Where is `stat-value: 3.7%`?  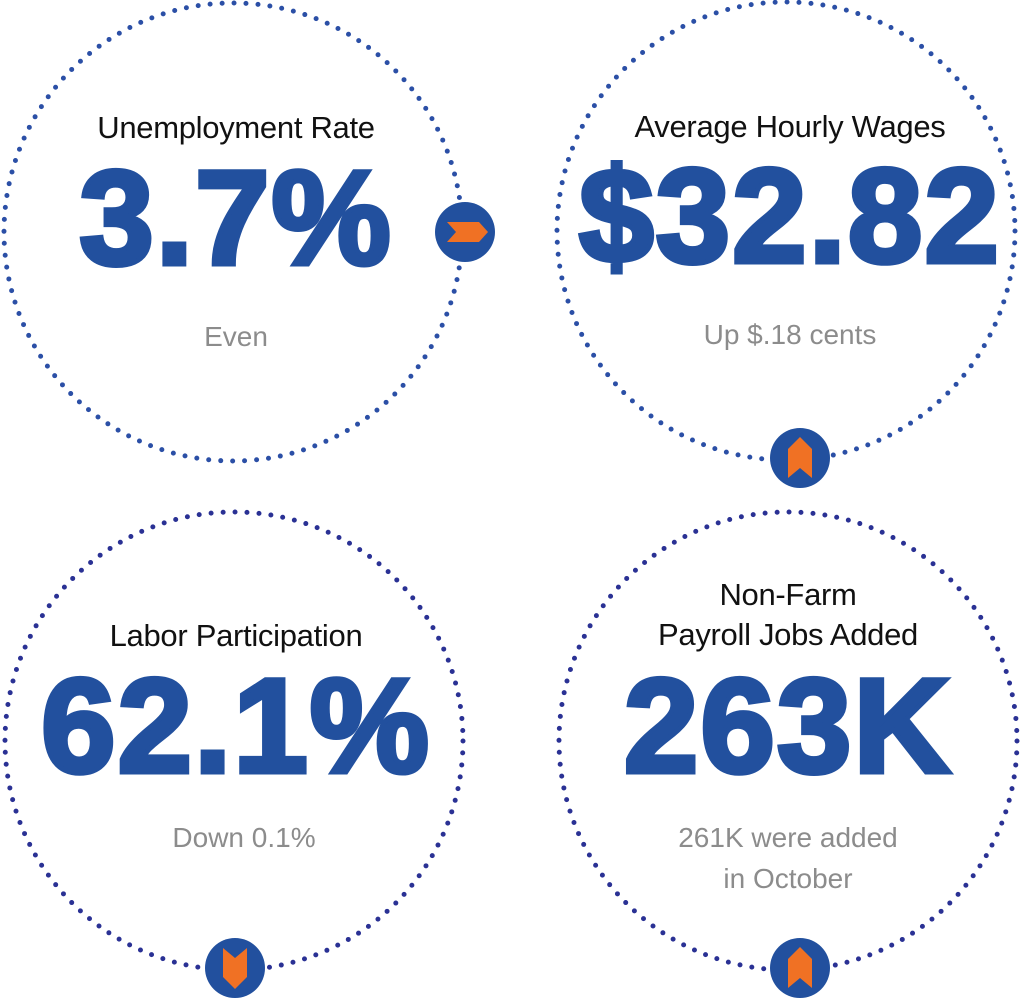
stat-value: 3.7% is located at coordinates (235, 218).